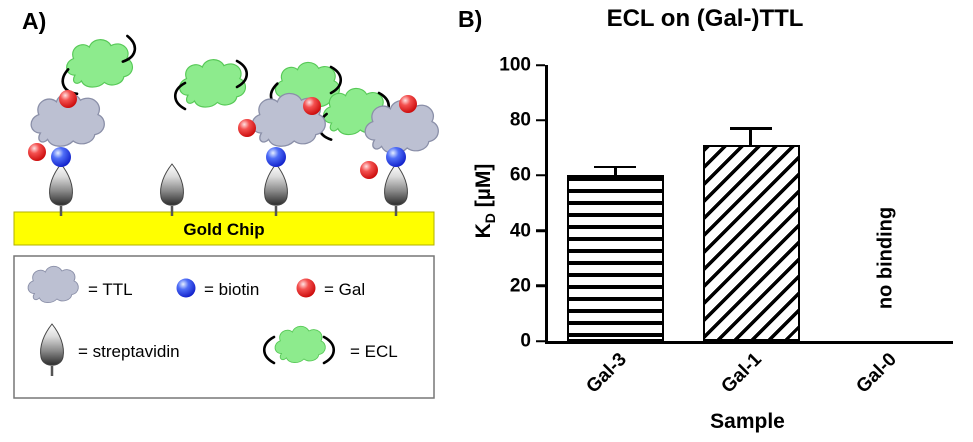 The height and width of the screenshot is (442, 973). What do you see at coordinates (129, 351) in the screenshot?
I see `legend-streptavidin-label: = streptavidin` at bounding box center [129, 351].